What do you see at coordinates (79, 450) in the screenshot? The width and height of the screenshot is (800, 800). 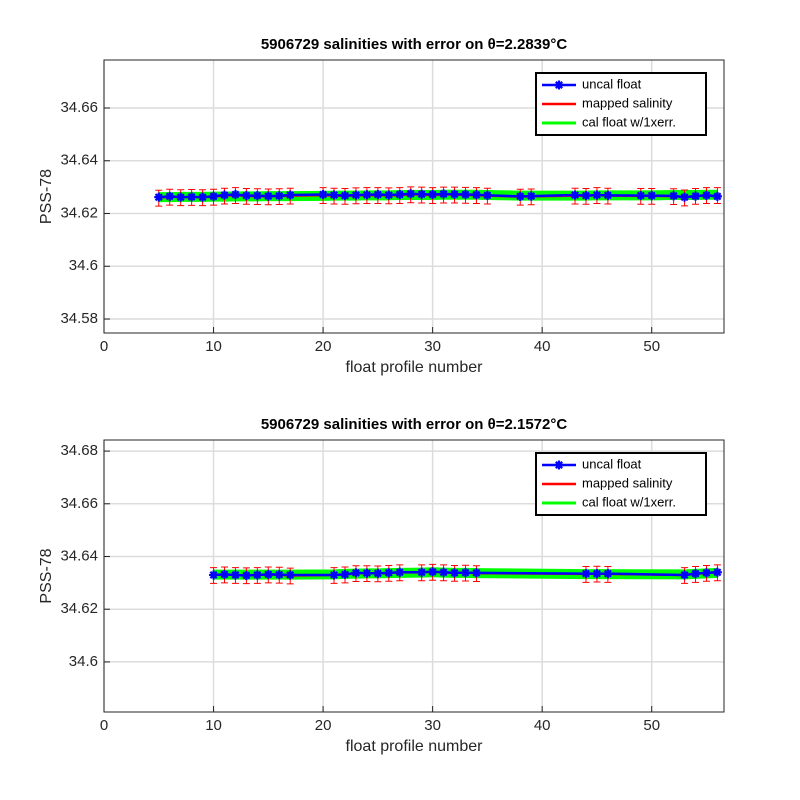 I see `y-tick-label: 34.68` at bounding box center [79, 450].